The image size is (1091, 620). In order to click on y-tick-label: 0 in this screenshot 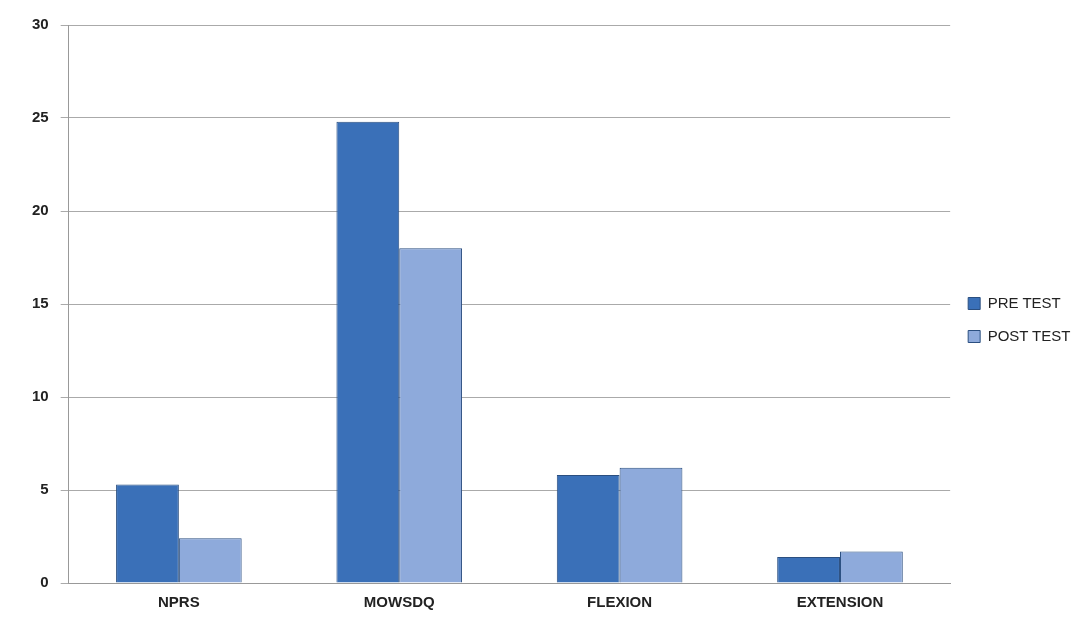, I will do `click(44, 582)`.